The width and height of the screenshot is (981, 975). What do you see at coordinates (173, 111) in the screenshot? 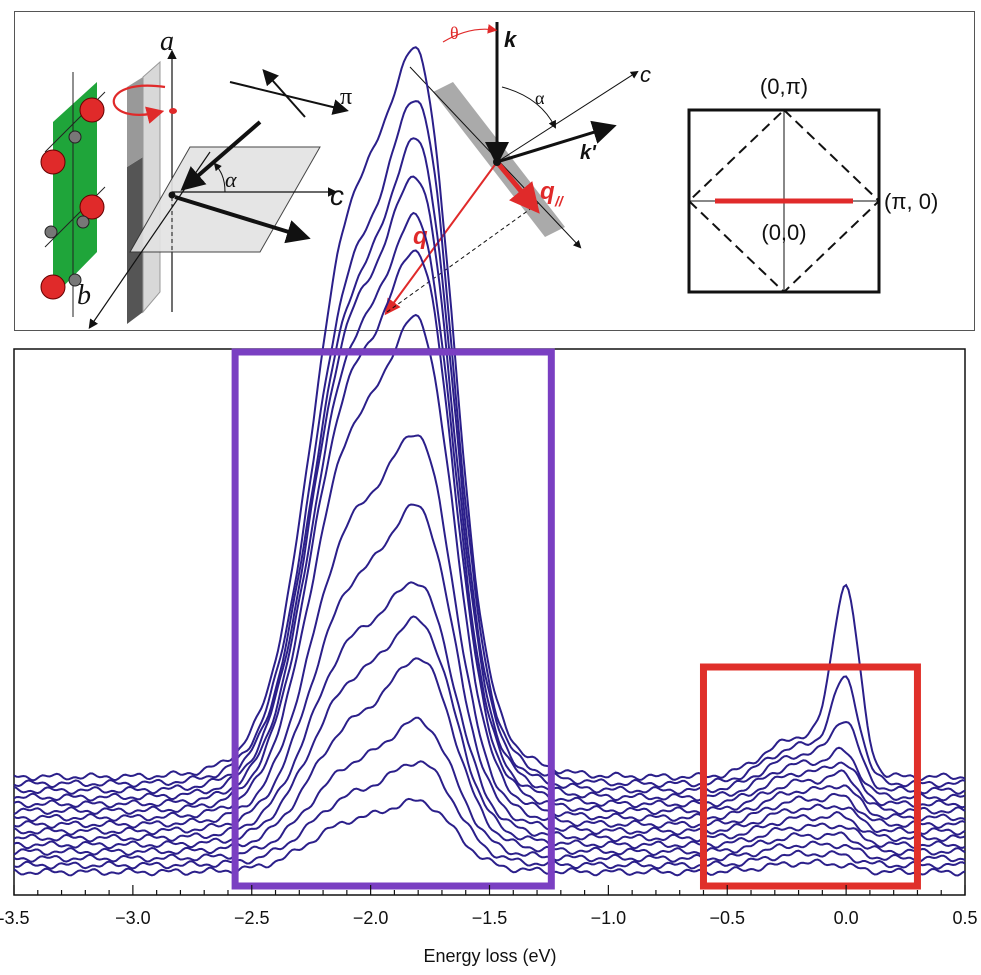
I see `rotation-axis-dot` at bounding box center [173, 111].